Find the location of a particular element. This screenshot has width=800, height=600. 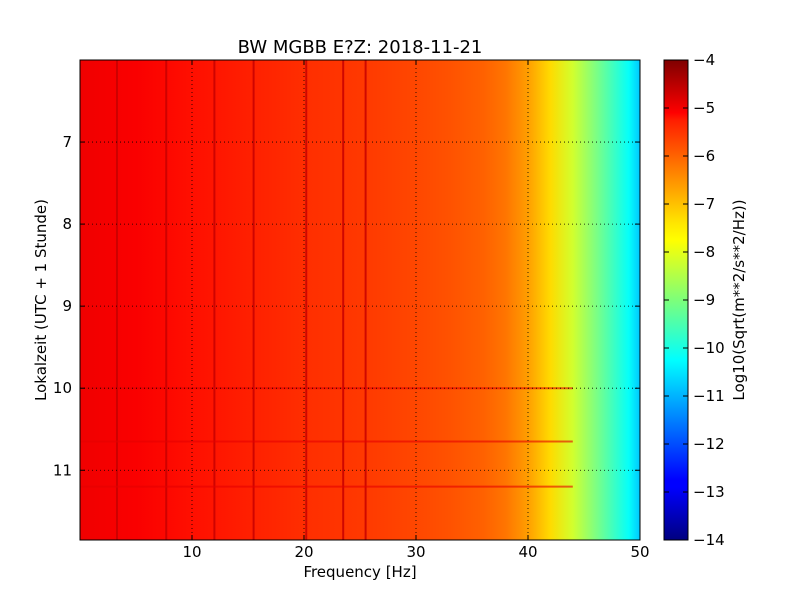

y-axis-label: Lokalzeit (UTC + 1 Stunde) is located at coordinates (41, 300).